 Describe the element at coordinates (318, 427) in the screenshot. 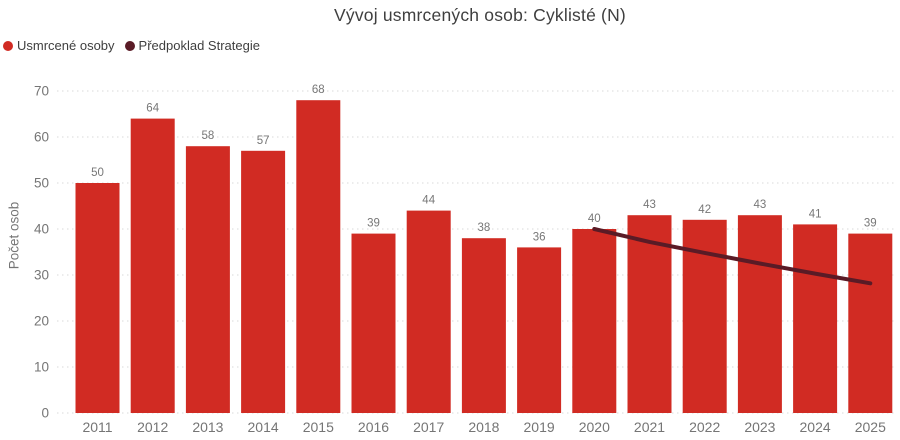

I see `x-axis-label-2015: 2015` at that location.